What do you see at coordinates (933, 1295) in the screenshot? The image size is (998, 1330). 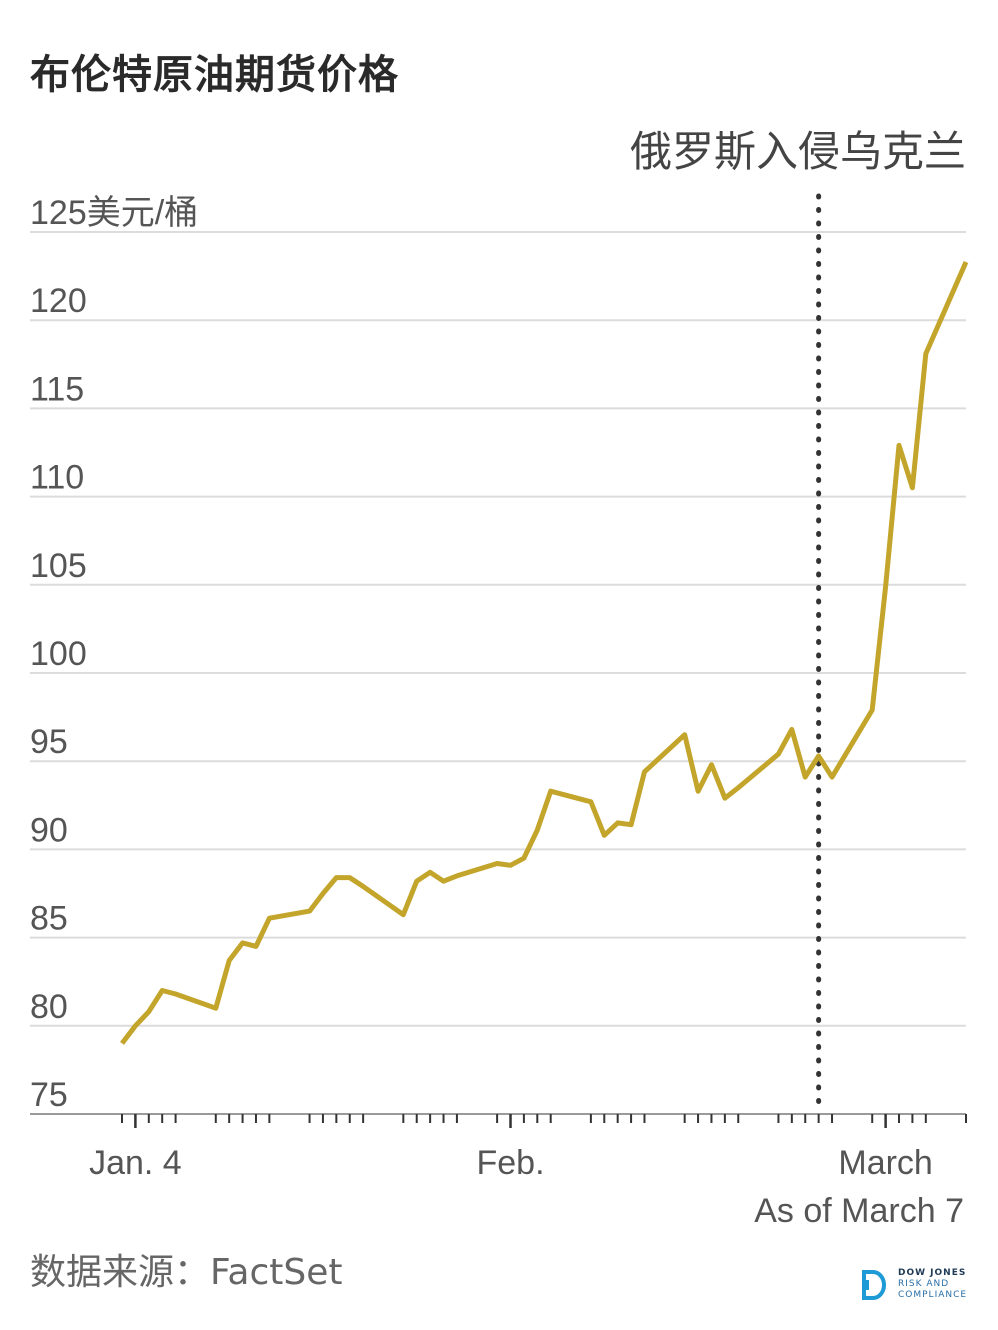 I see `brand-line-3: COMPLIANCE` at bounding box center [933, 1295].